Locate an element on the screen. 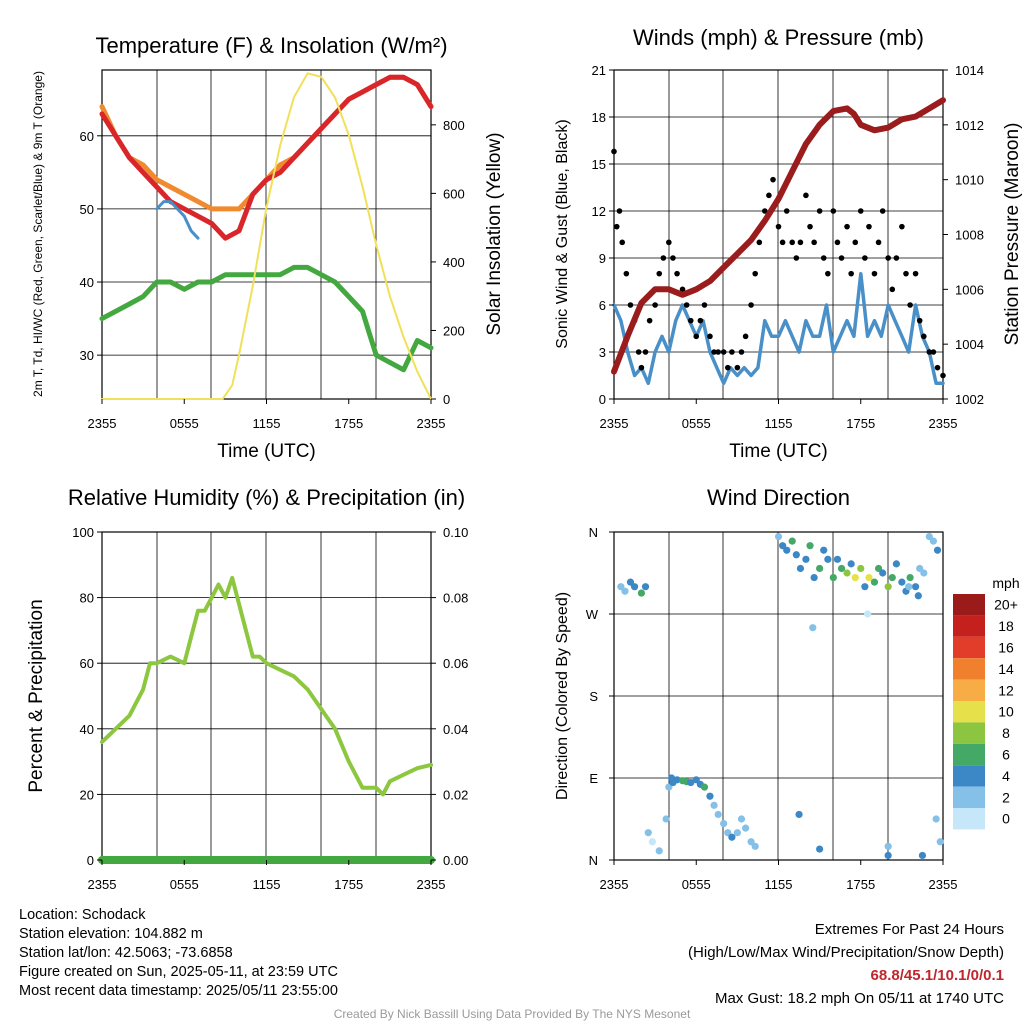 The image size is (1024, 1024). winds-y-axis-title: Sonic Wind & Gust (Blue, Black) is located at coordinates (562, 233).